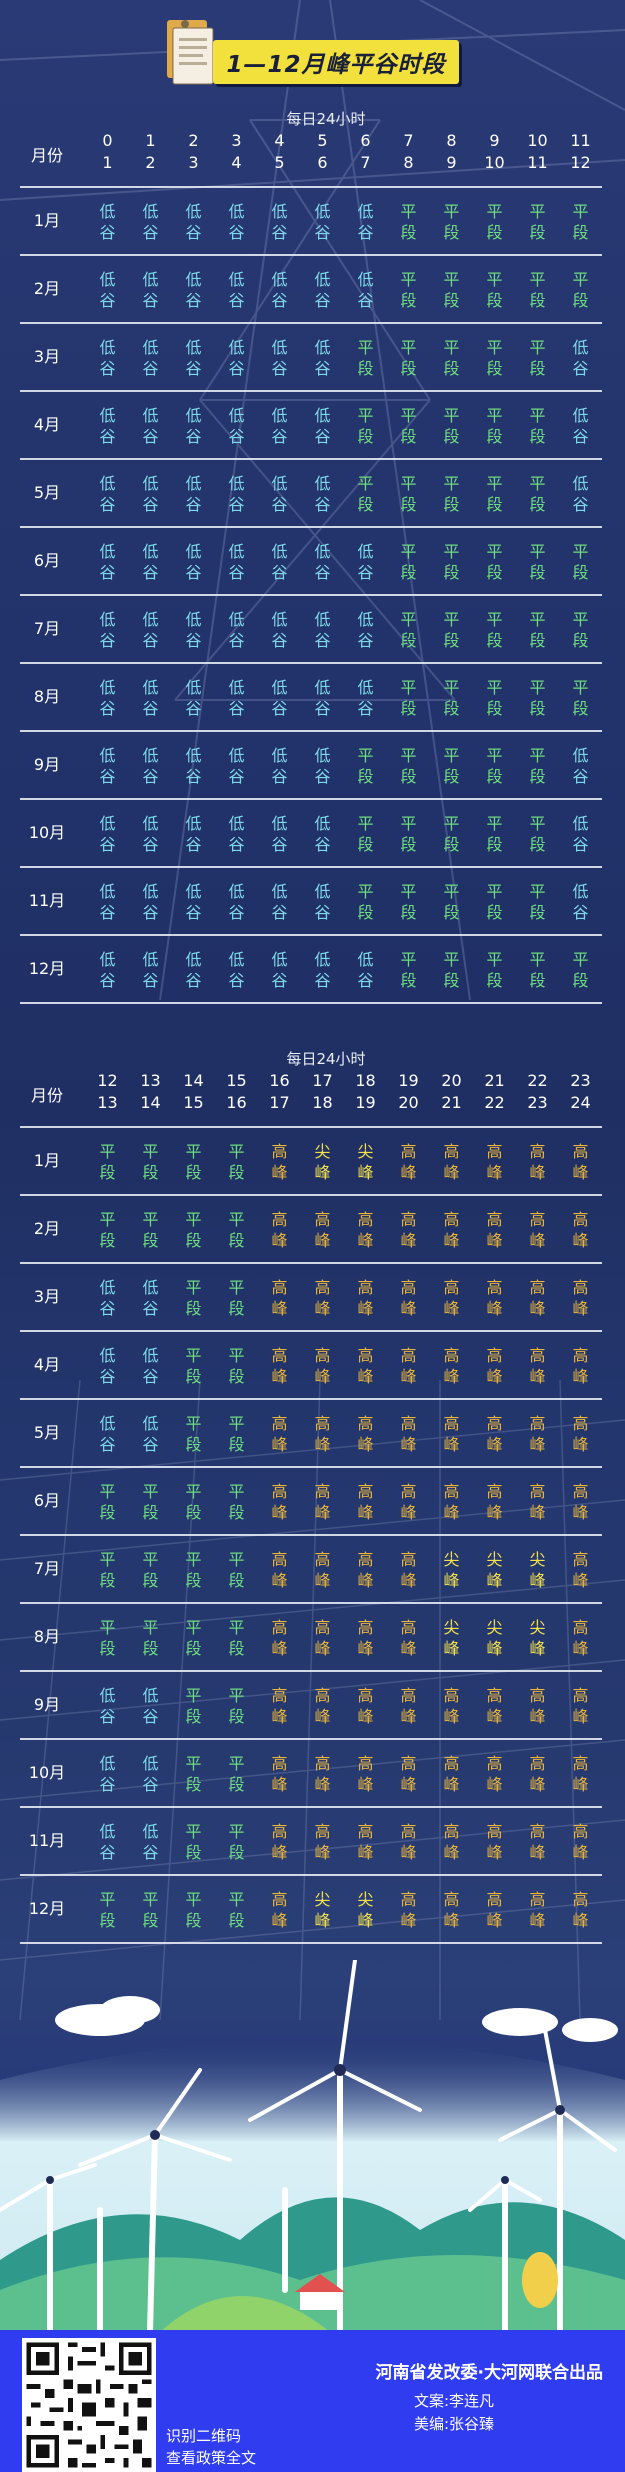  What do you see at coordinates (580, 1092) in the screenshot?
I see `hour-header: 23 24` at bounding box center [580, 1092].